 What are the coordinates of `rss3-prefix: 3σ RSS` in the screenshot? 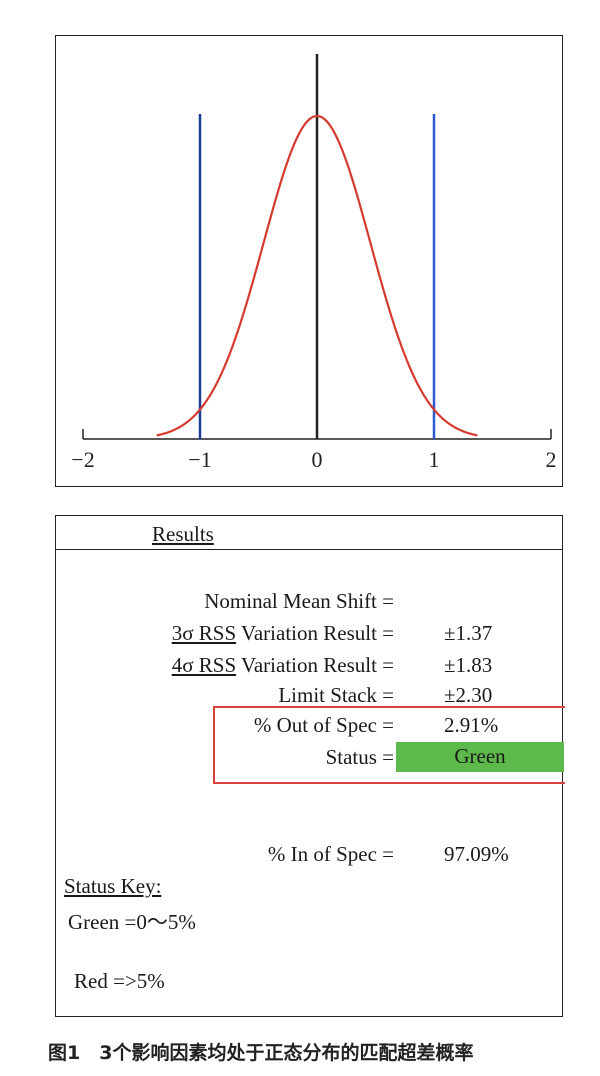 It's located at (204, 633).